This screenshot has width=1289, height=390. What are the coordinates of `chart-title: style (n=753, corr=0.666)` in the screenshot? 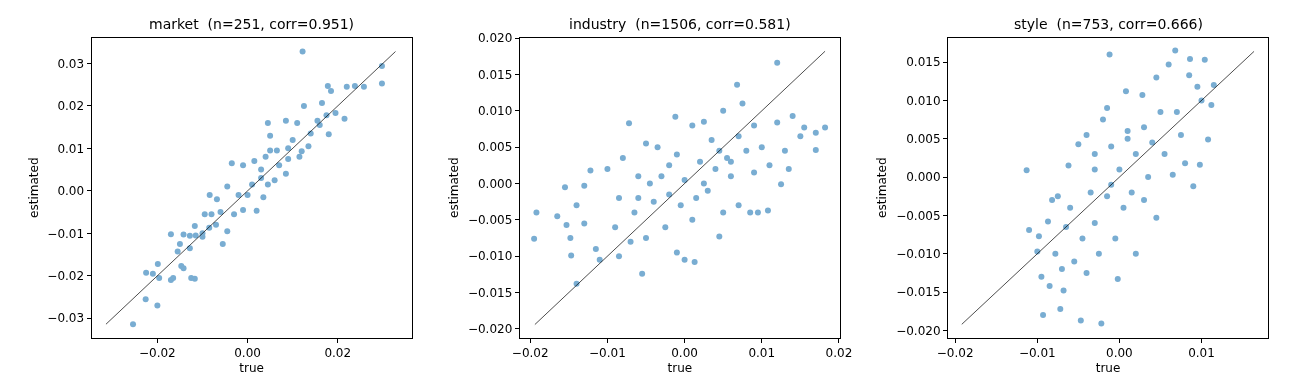 It's located at (1108, 24).